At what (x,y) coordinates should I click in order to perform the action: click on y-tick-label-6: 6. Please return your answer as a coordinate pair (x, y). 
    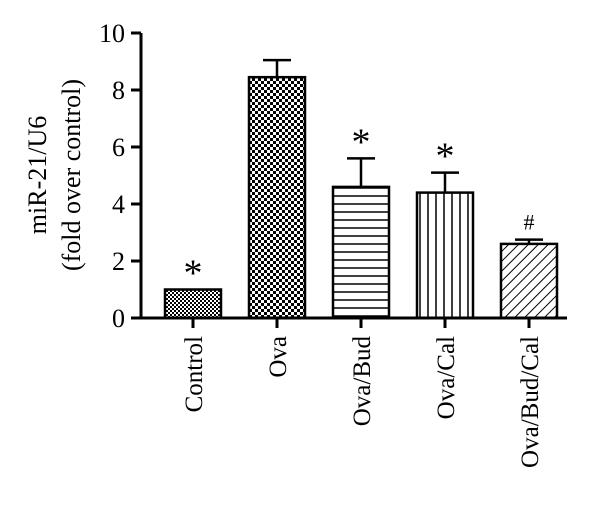
    Looking at the image, I should click on (118, 147).